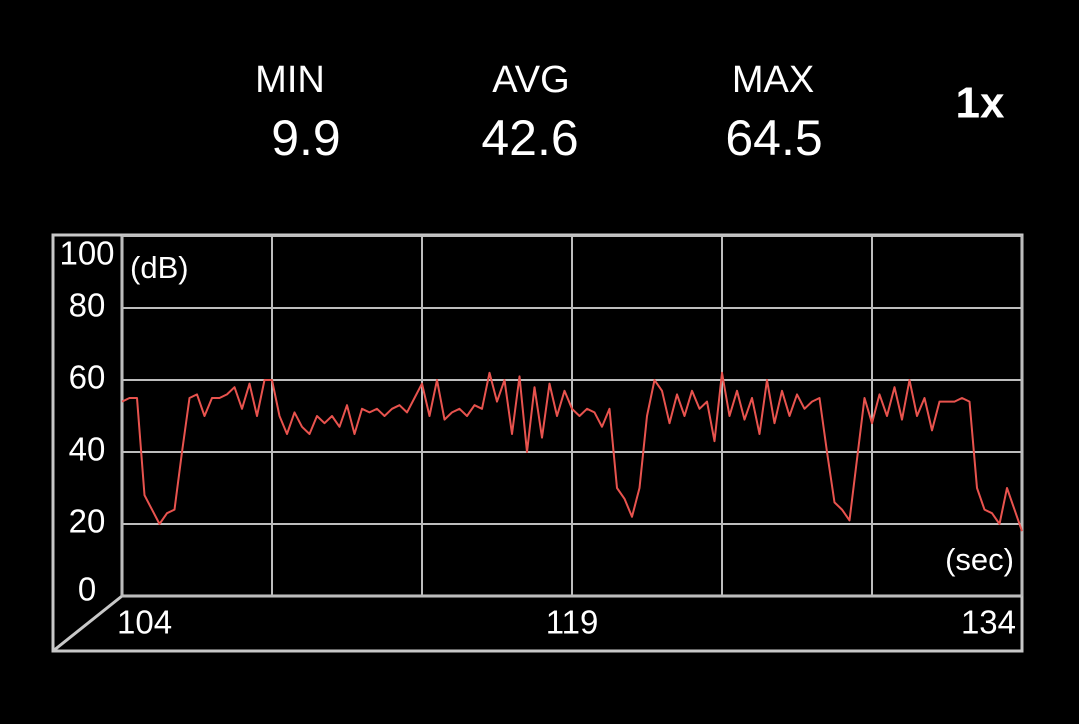 The width and height of the screenshot is (1079, 724). What do you see at coordinates (306, 138) in the screenshot?
I see `stat-value: 9.9` at bounding box center [306, 138].